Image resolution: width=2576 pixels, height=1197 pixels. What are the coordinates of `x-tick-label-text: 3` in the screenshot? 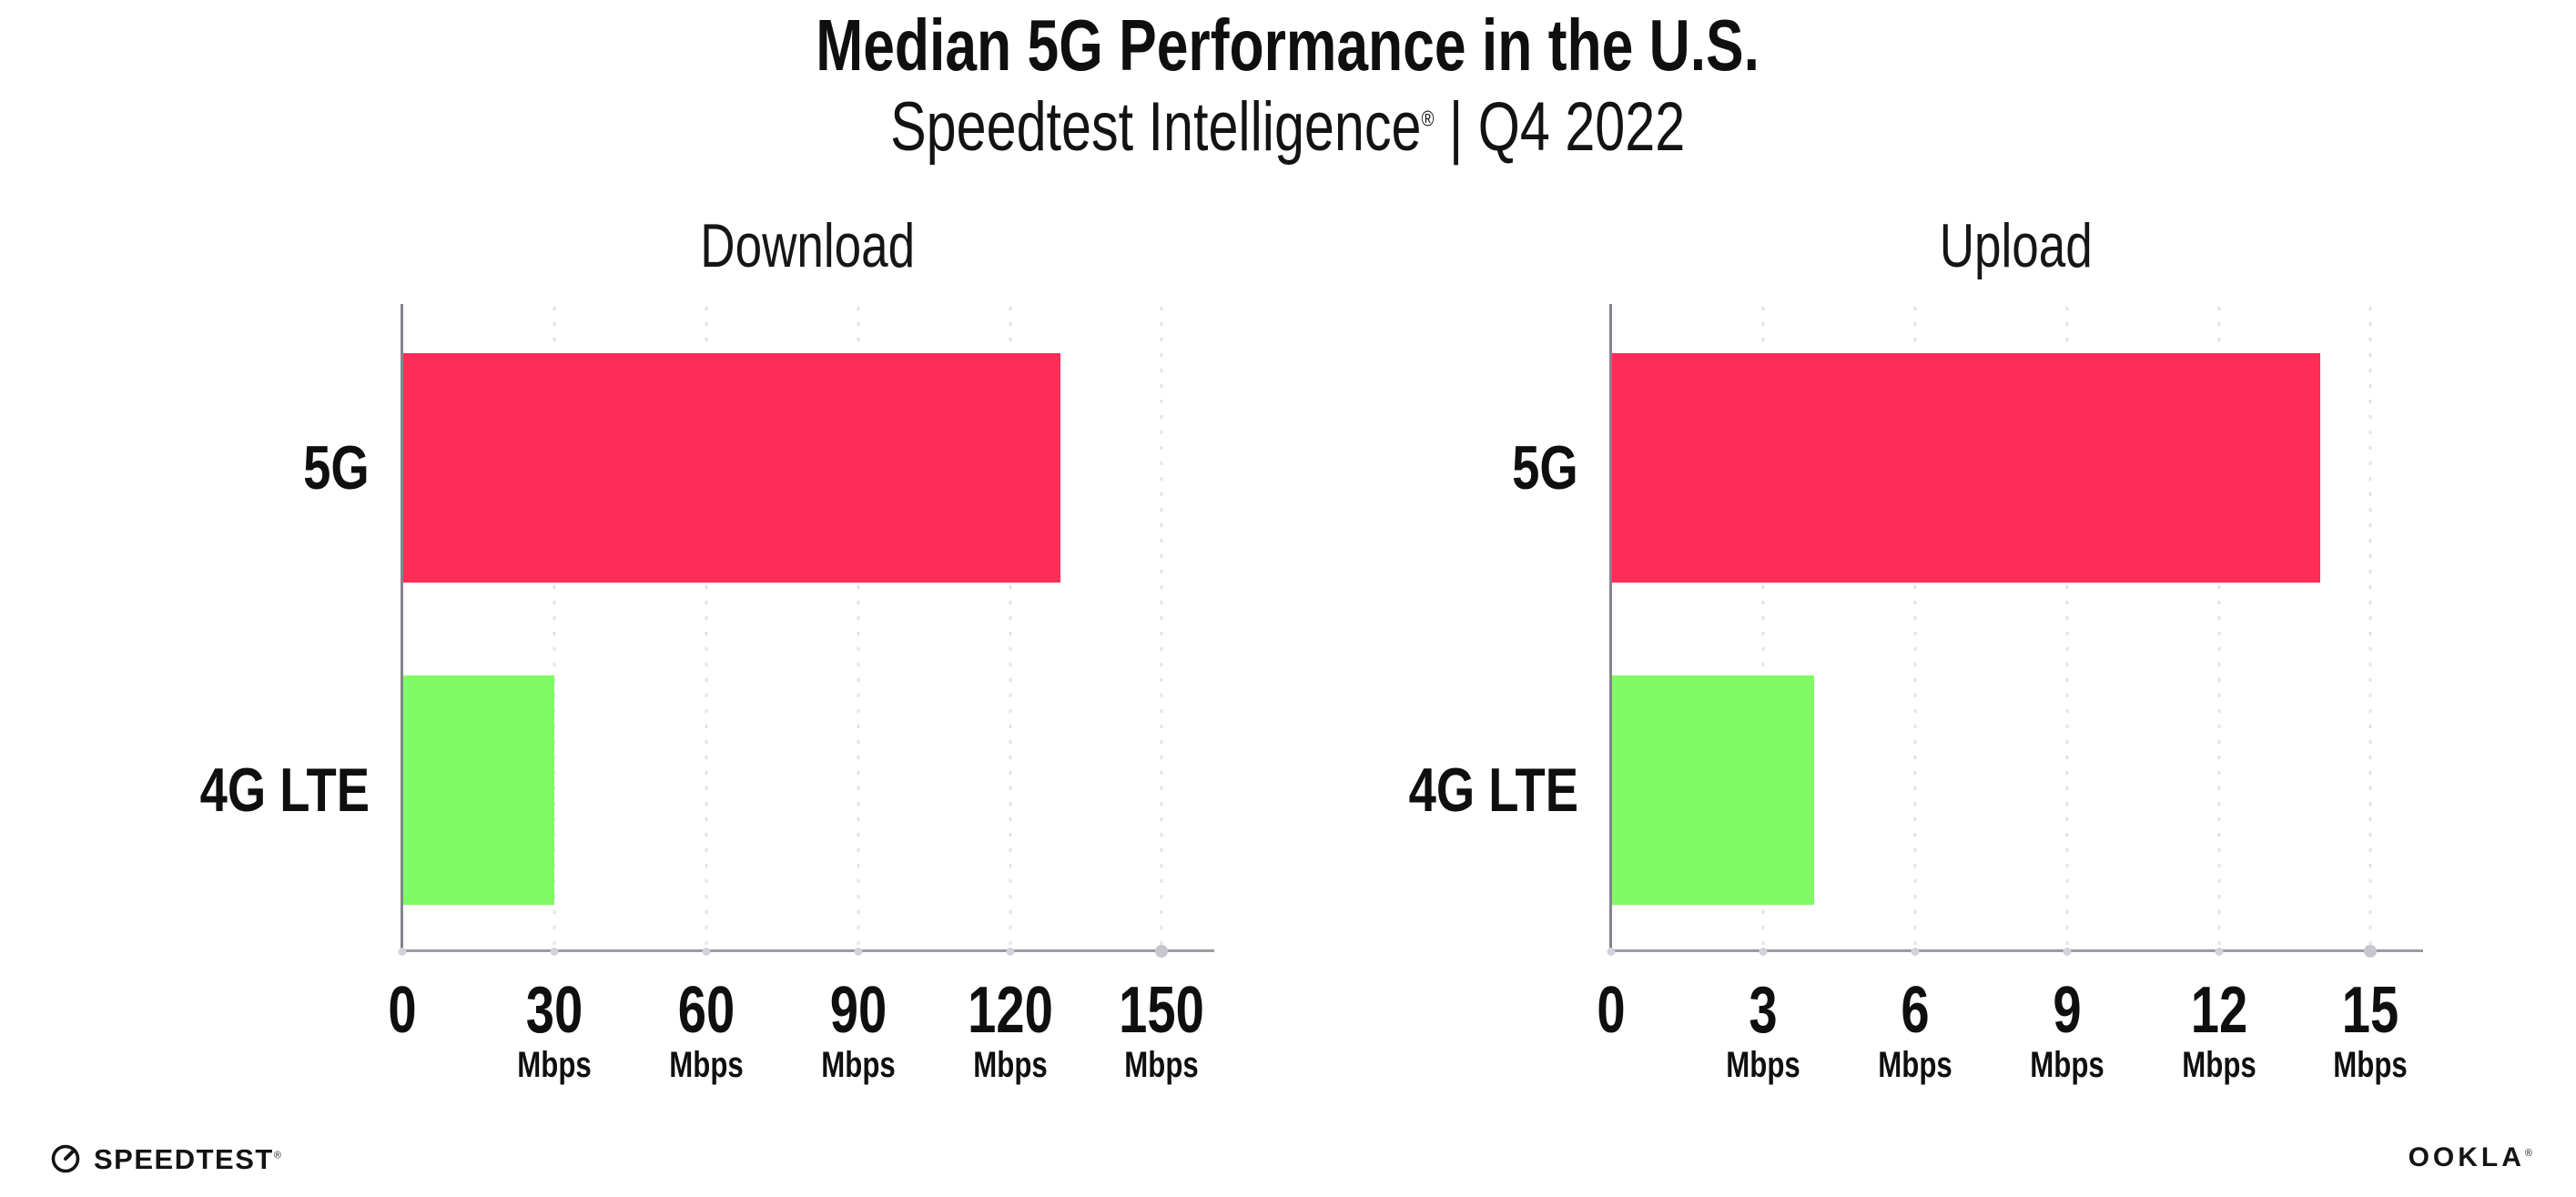 It's located at (1763, 1011).